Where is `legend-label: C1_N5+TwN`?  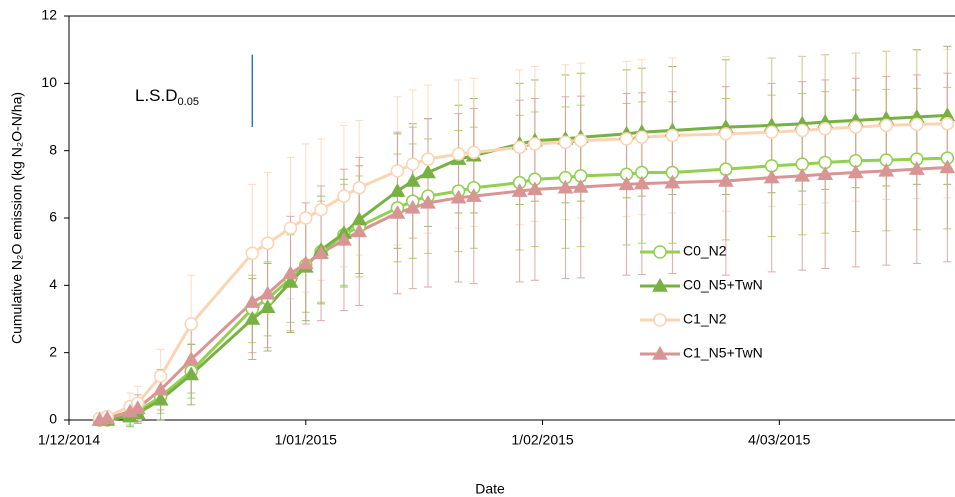
legend-label: C1_N5+TwN is located at coordinates (723, 353).